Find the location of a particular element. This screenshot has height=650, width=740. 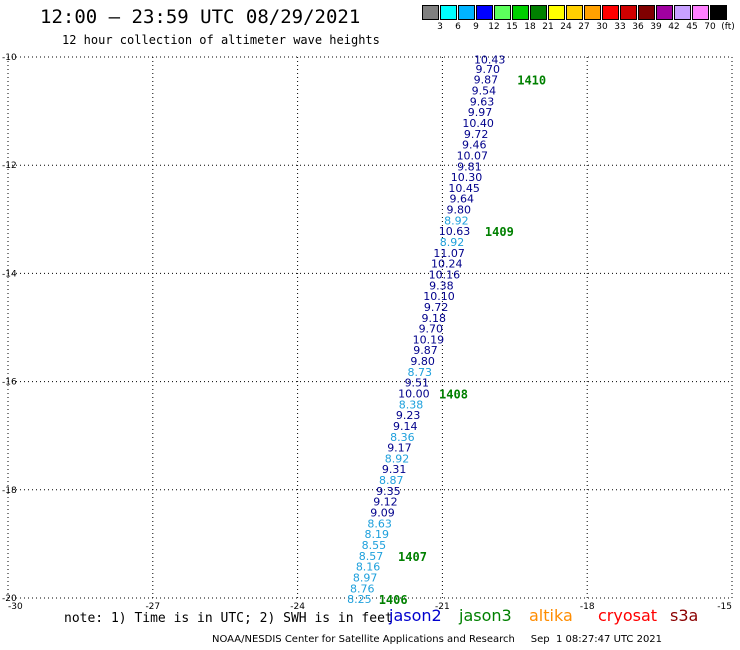

color-scale-label: 42 is located at coordinates (674, 27).